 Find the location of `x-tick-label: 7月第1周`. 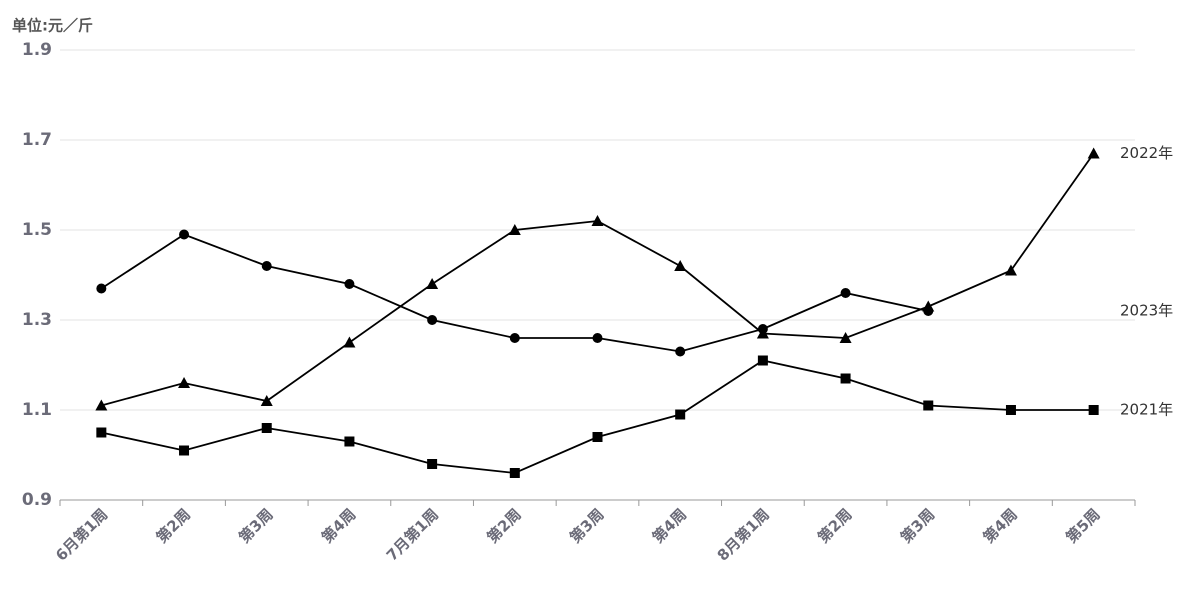

x-tick-label: 7月第1周 is located at coordinates (412, 534).